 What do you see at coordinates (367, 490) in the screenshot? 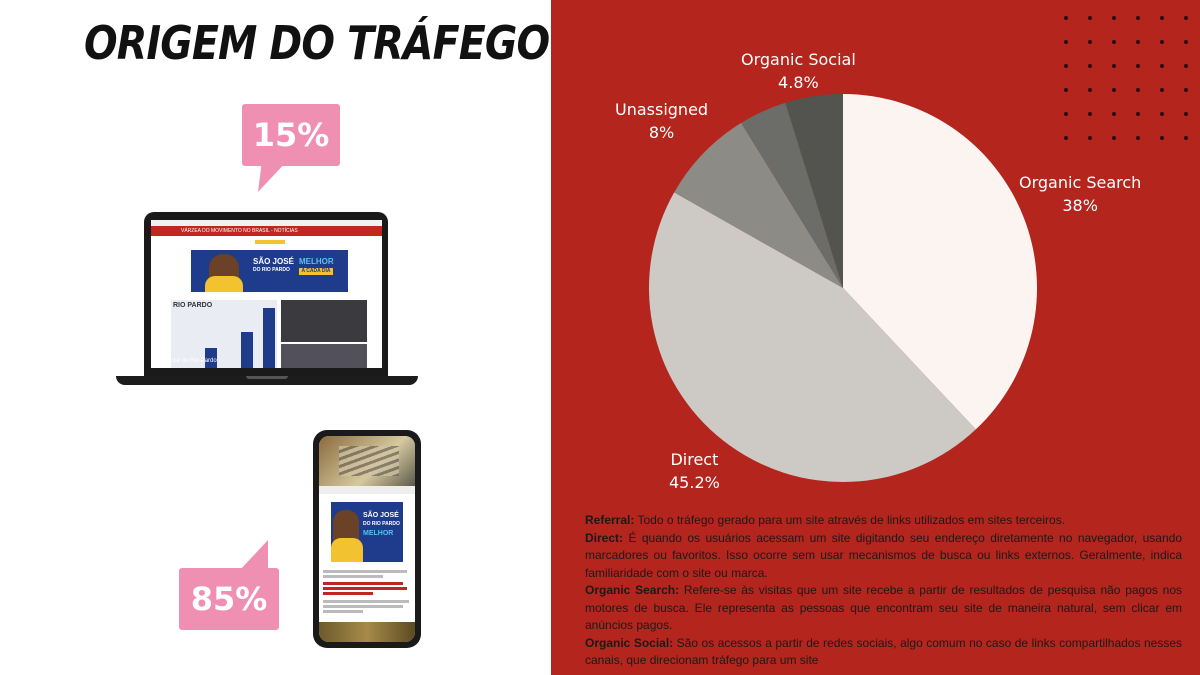
I see `phone-nav-bar` at bounding box center [367, 490].